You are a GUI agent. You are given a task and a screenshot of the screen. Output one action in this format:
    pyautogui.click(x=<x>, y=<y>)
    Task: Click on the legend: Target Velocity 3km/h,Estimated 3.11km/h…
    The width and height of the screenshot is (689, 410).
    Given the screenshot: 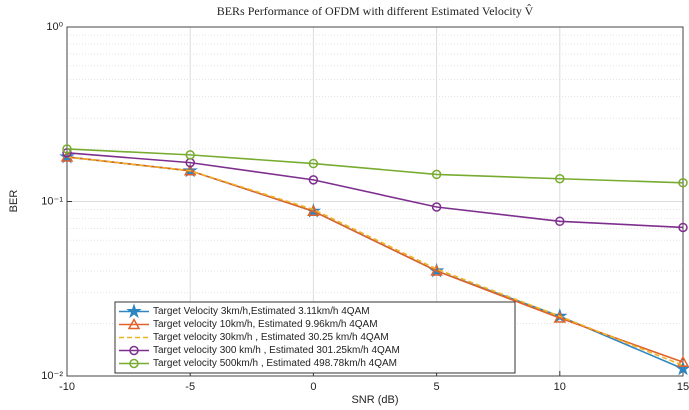 What is the action you would take?
    pyautogui.click(x=315, y=337)
    